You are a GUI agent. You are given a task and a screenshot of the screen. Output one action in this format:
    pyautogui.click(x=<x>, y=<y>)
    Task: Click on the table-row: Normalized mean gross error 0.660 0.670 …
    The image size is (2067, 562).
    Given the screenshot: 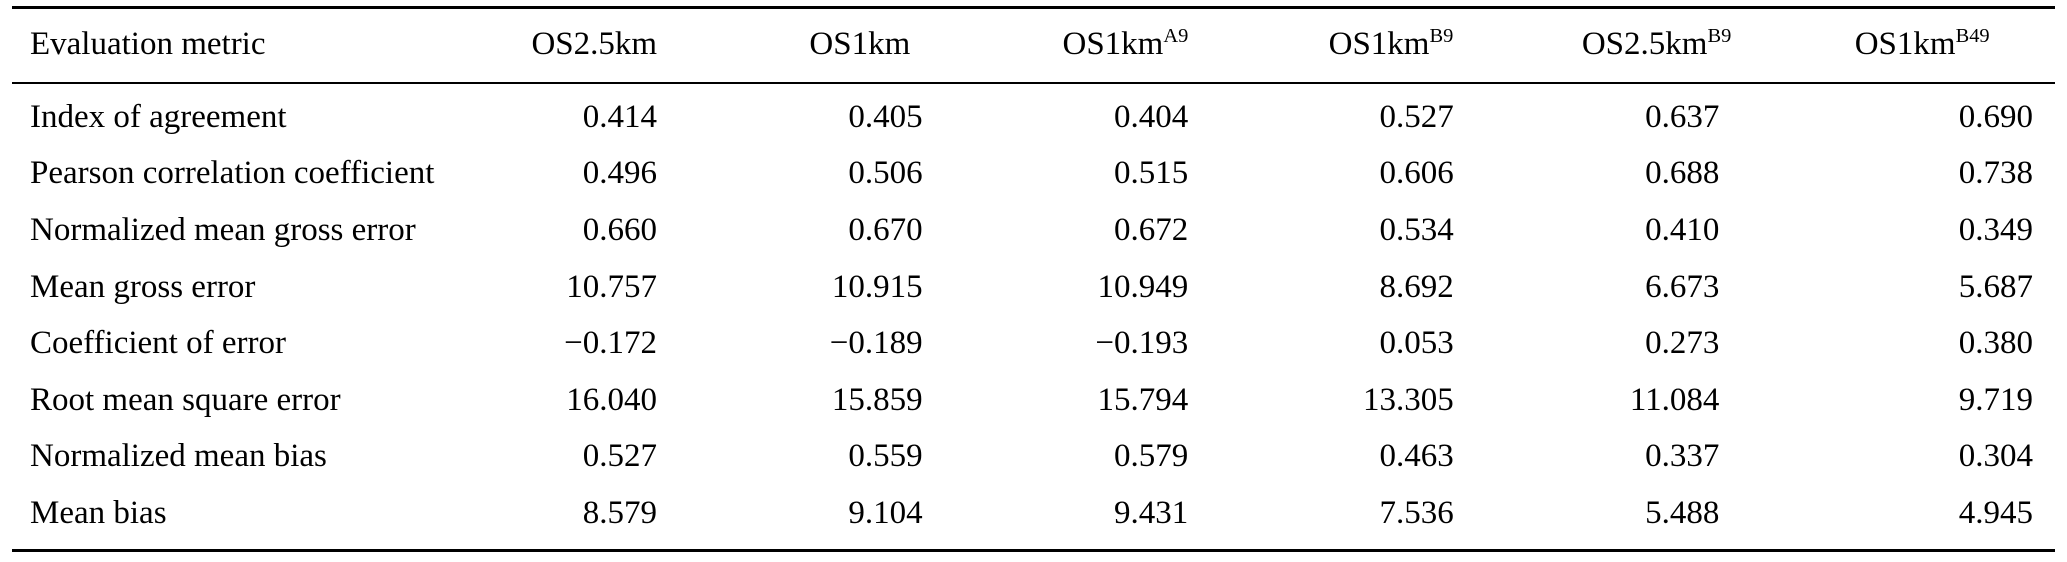 What is the action you would take?
    pyautogui.click(x=1033, y=230)
    